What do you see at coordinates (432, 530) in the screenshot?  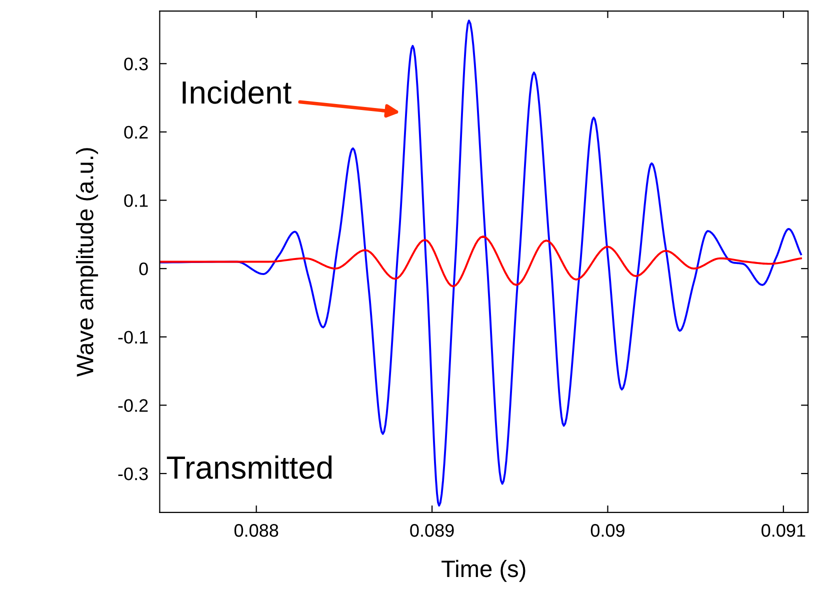 I see `x-tick-label: 0.089` at bounding box center [432, 530].